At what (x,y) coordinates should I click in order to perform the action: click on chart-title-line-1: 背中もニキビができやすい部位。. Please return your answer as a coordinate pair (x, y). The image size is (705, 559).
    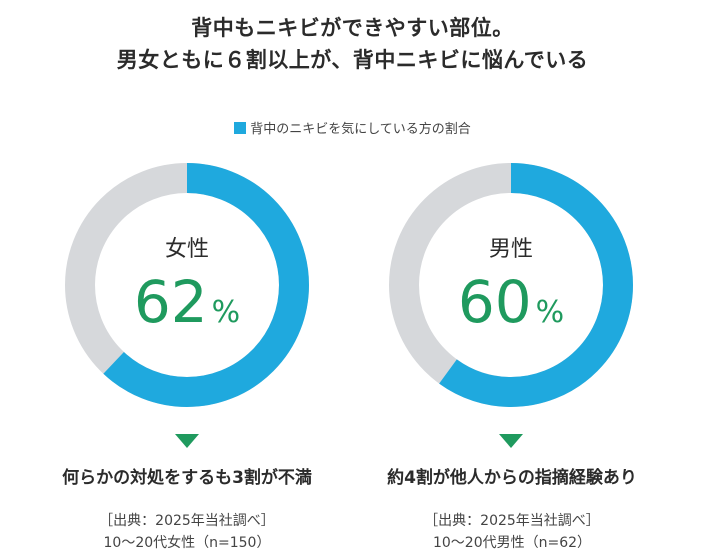
    Looking at the image, I should click on (352, 28).